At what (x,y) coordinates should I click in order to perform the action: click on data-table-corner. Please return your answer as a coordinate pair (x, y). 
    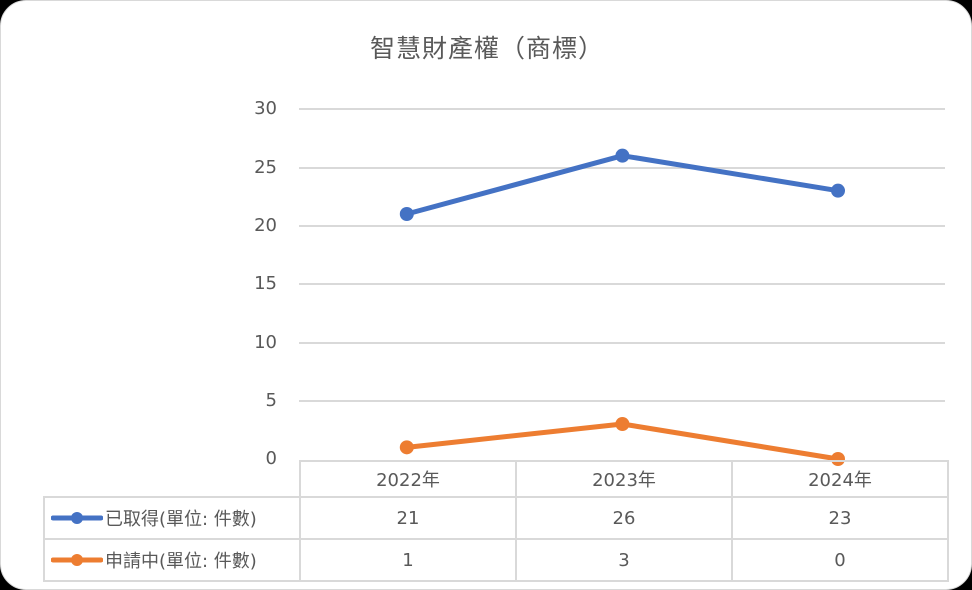
    Looking at the image, I should click on (172, 479).